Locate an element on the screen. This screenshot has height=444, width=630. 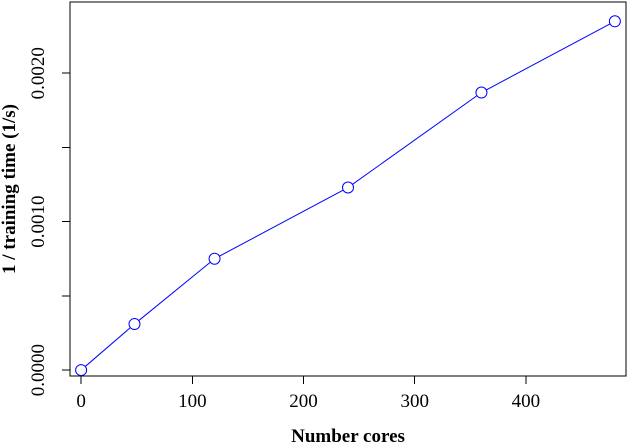
x-axis: 0 100 200 300 400 is located at coordinates (308, 394).